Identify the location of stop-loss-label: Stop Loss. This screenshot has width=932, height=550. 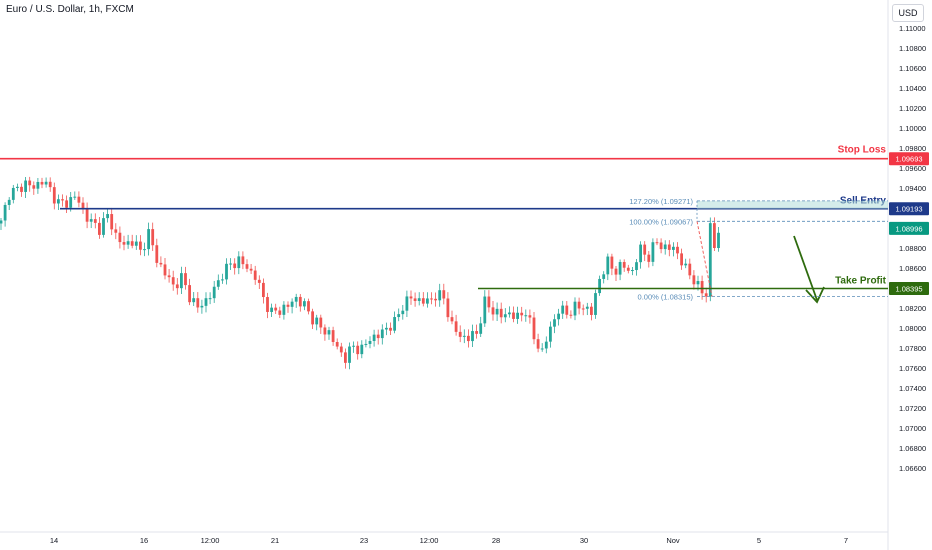
(862, 150).